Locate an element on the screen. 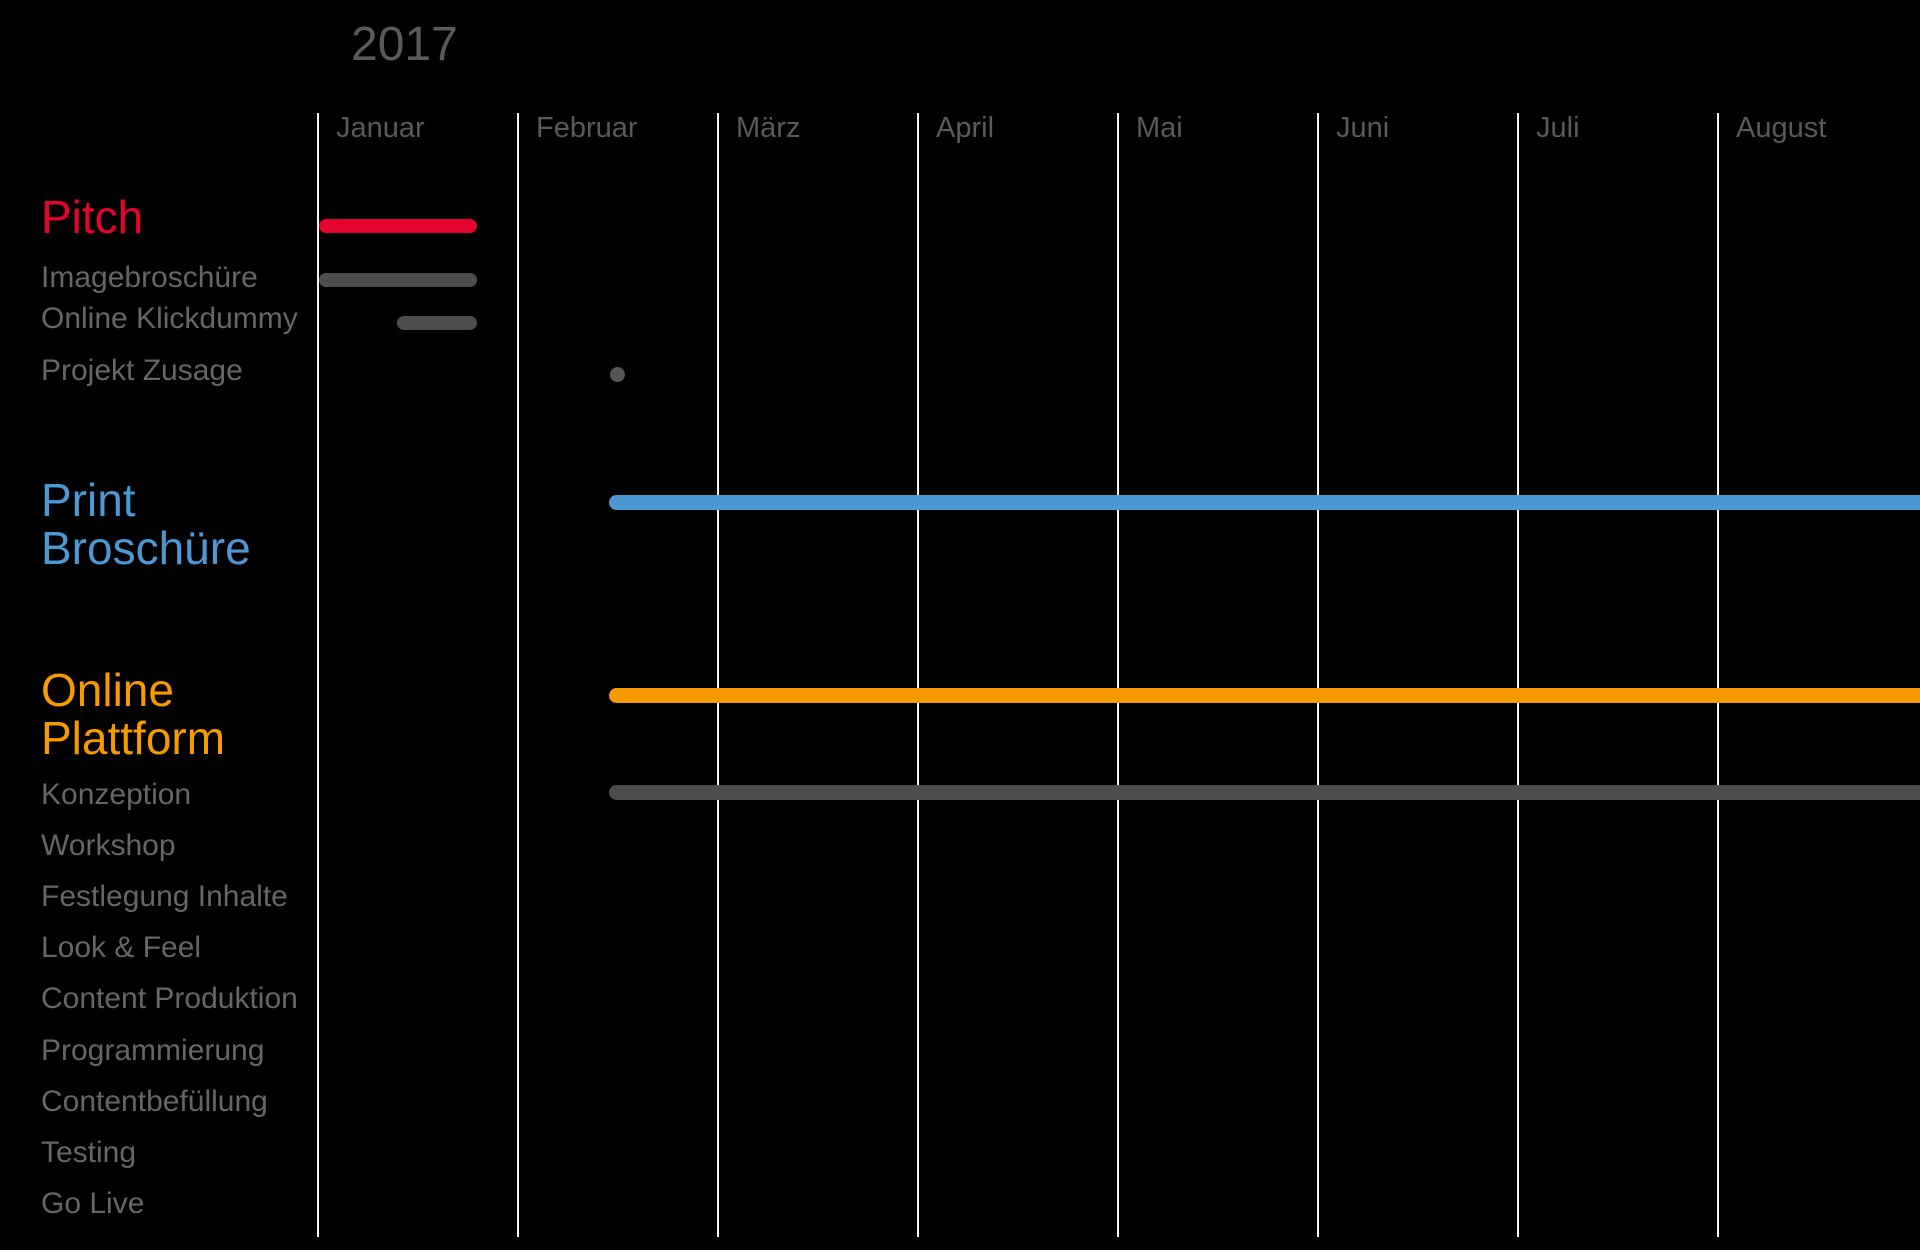  bar-online-klickdummy is located at coordinates (437, 323).